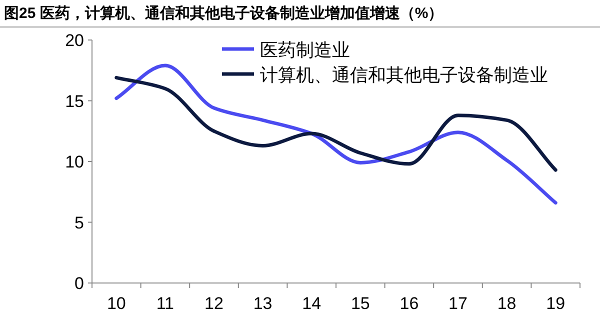  What do you see at coordinates (224, 13) in the screenshot?
I see `chart-title: 图25 医药，计算机、通信和其他电子设备制造业增加值增速（%）` at bounding box center [224, 13].